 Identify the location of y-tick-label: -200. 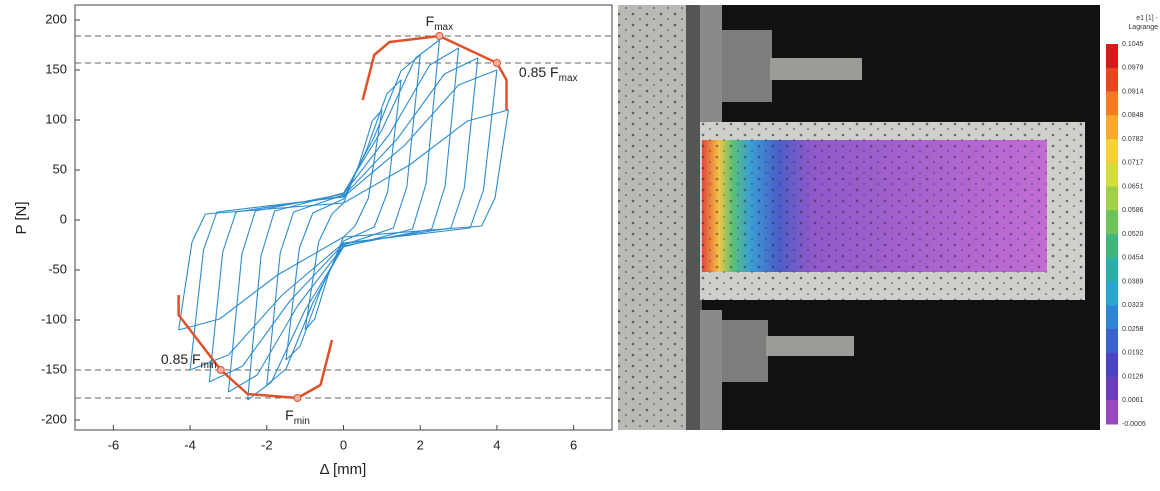
(54, 418).